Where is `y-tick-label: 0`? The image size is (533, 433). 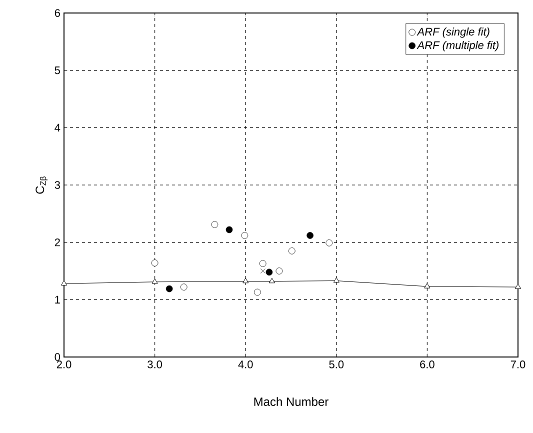
y-tick-label: 0 is located at coordinates (57, 357).